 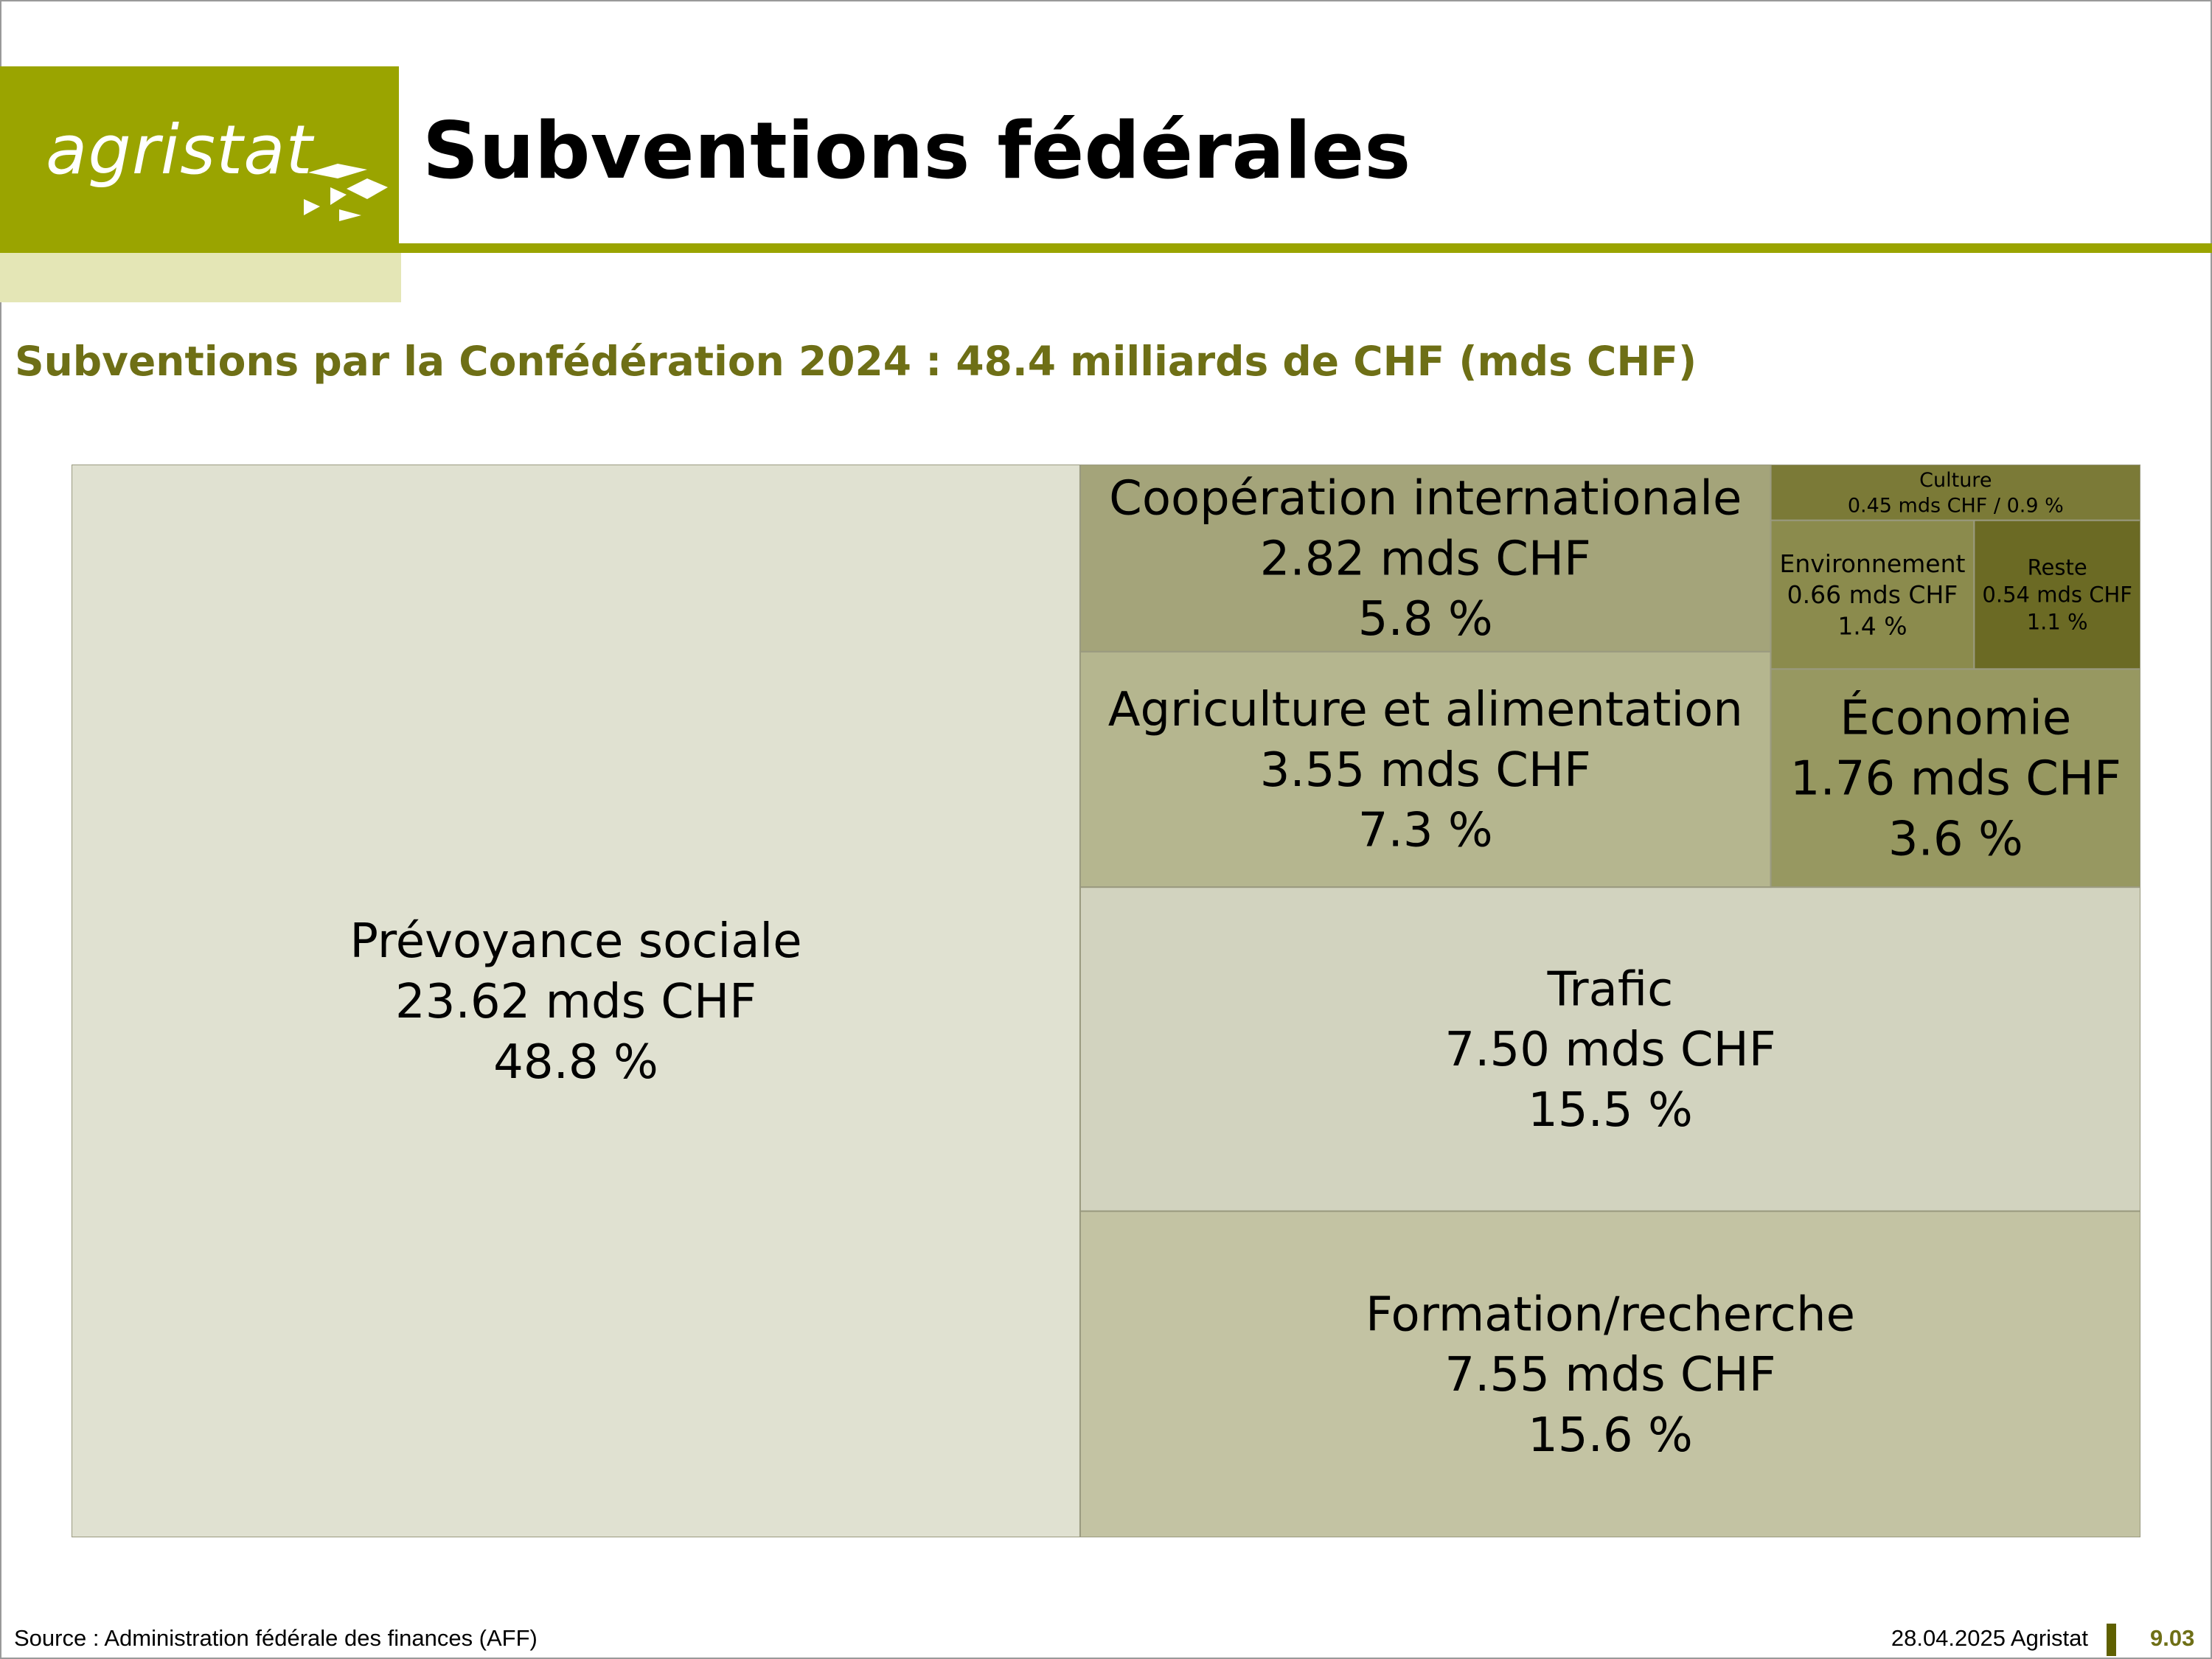 I want to click on treemap-percent-trafic: 15.5 %, so click(x=1610, y=1110).